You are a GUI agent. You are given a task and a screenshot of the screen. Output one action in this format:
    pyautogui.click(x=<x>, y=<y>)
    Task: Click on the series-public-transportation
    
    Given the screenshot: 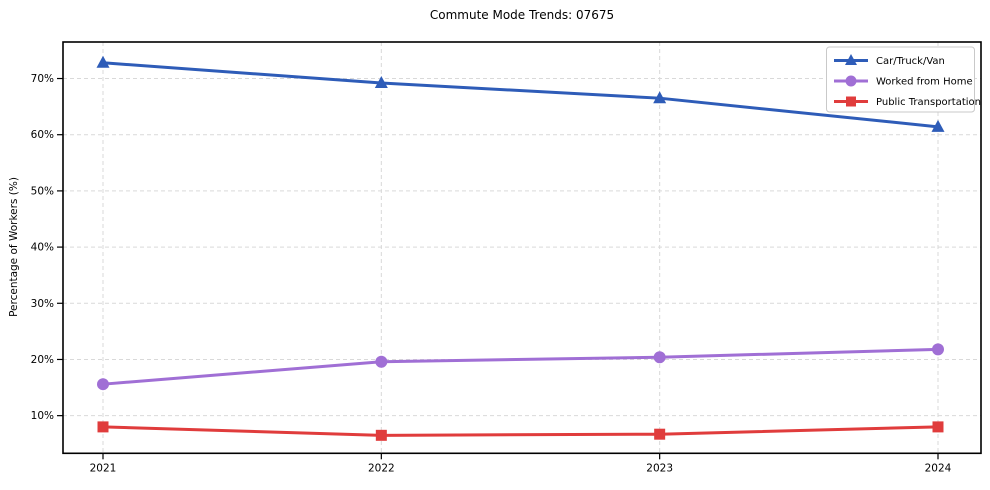 What is the action you would take?
    pyautogui.click(x=520, y=431)
    